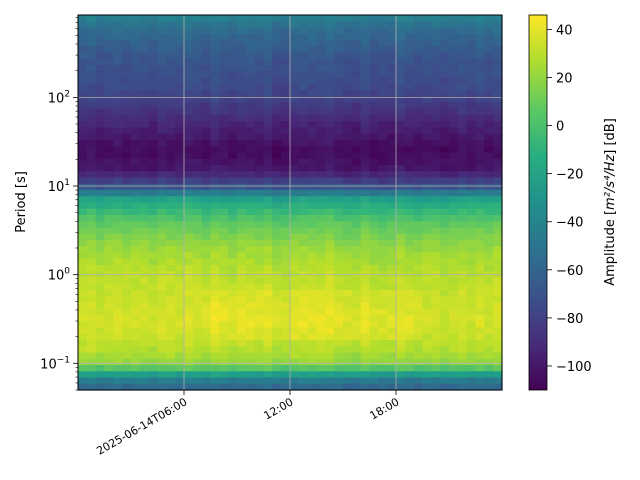 The image size is (640, 480). Describe the element at coordinates (569, 175) in the screenshot. I see `colorbar-tick-label: −20` at that location.